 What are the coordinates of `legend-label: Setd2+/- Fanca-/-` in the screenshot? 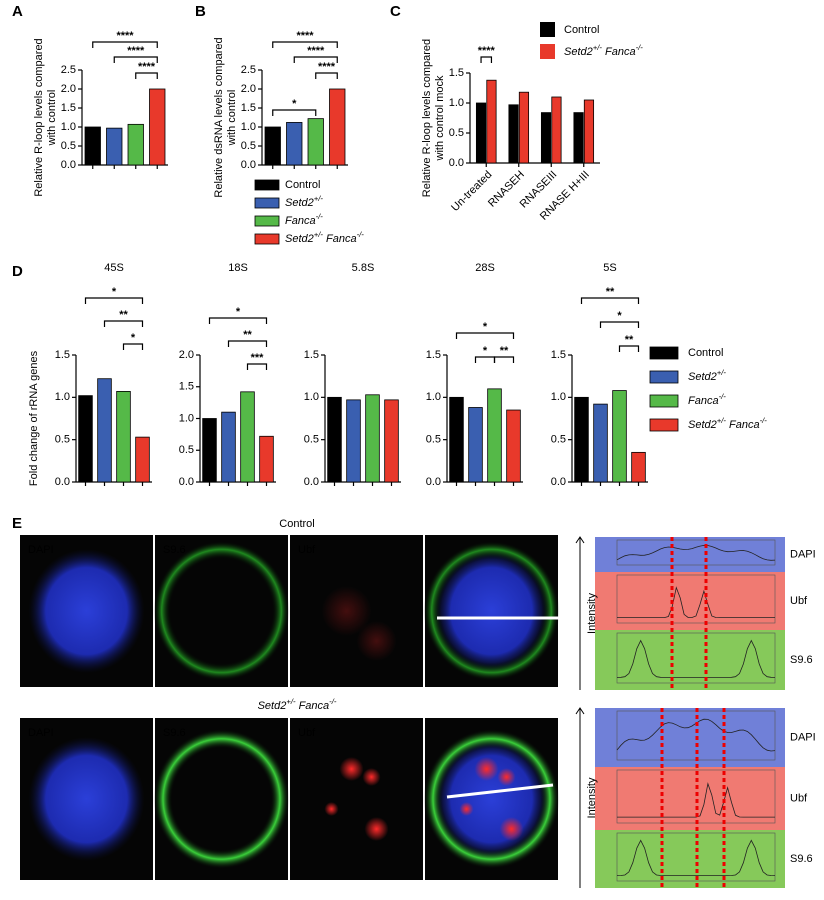 It's located at (324, 237).